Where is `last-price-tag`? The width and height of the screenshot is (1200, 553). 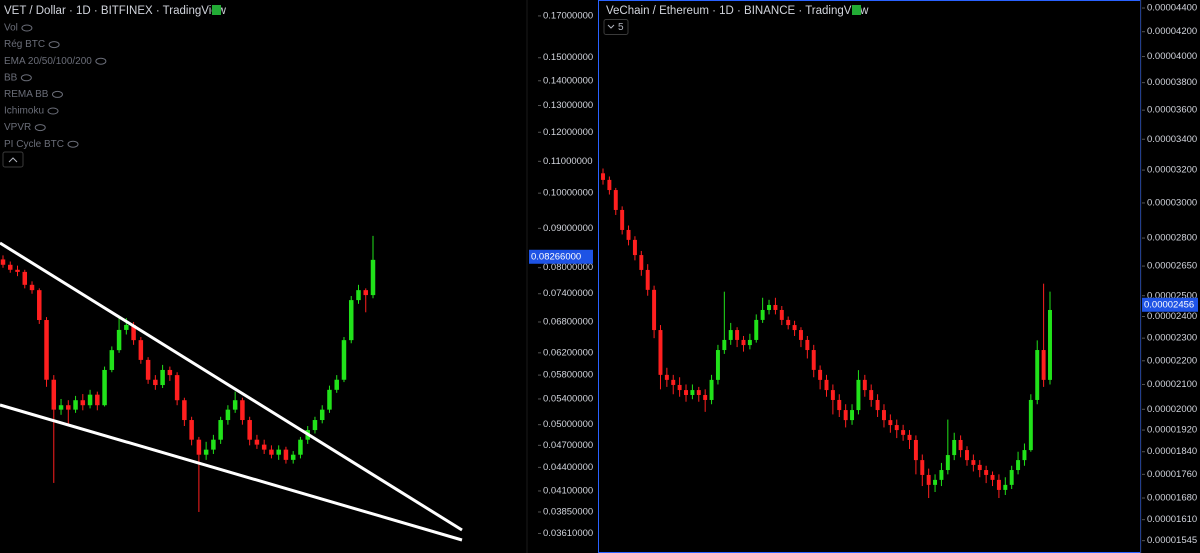 last-price-tag is located at coordinates (561, 256).